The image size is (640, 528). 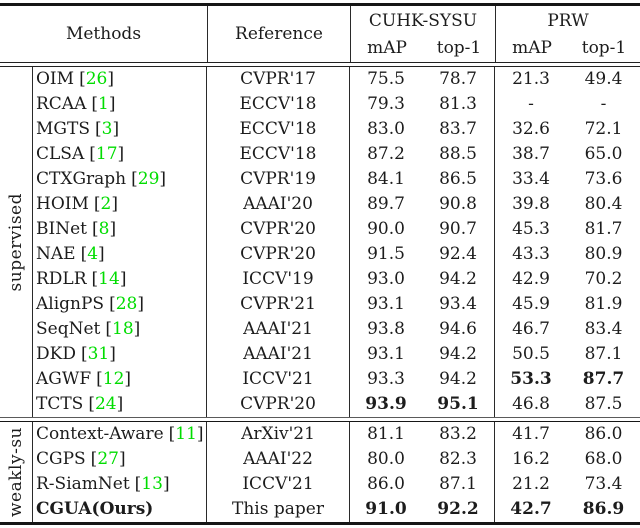 I want to click on cuhk-top1-cell: 95.1, so click(x=458, y=404).